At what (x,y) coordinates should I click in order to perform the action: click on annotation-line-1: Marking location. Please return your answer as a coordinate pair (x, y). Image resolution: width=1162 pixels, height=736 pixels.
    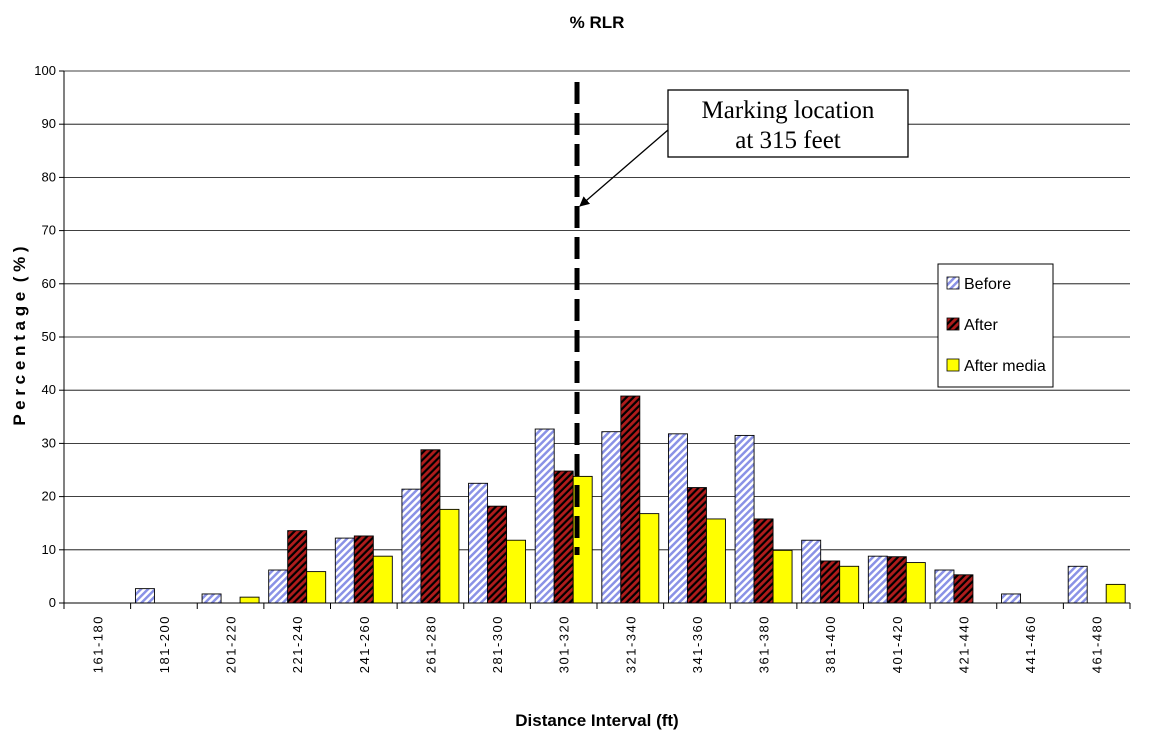
    Looking at the image, I should click on (788, 110).